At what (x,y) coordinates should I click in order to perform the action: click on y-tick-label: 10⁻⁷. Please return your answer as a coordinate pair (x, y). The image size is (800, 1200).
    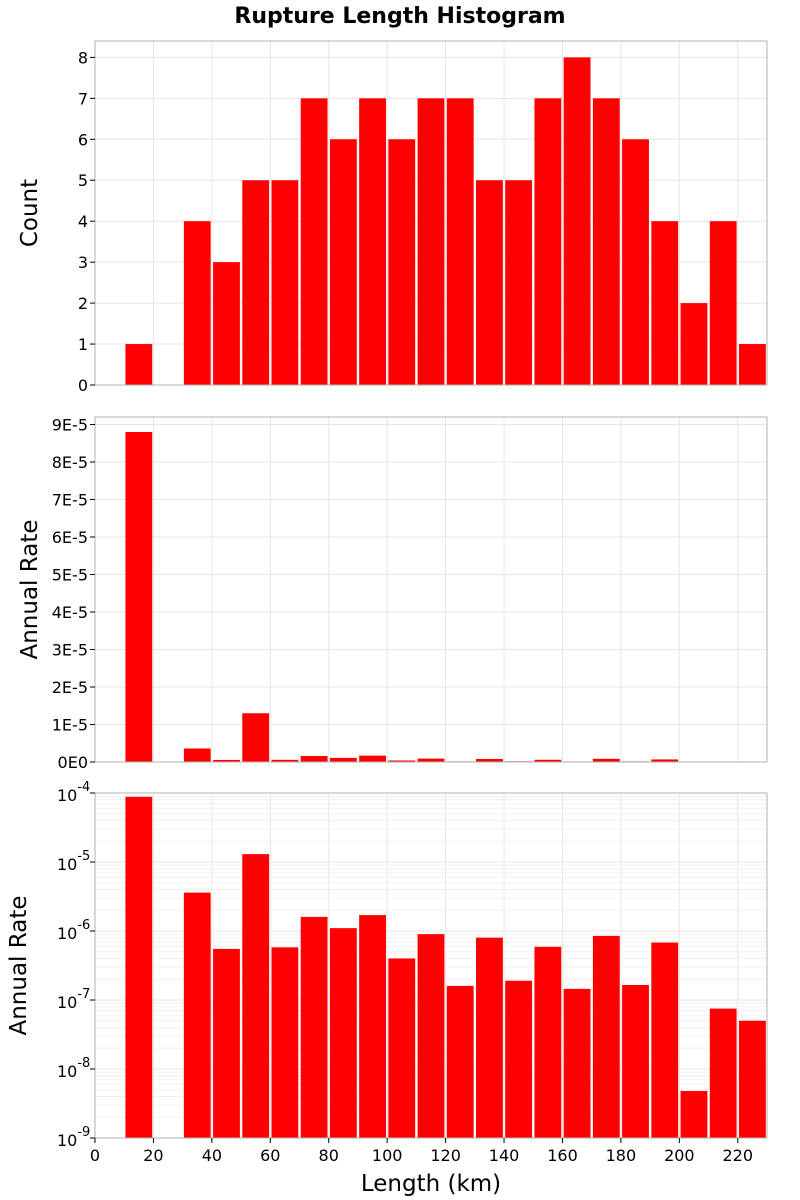
    Looking at the image, I should click on (73, 999).